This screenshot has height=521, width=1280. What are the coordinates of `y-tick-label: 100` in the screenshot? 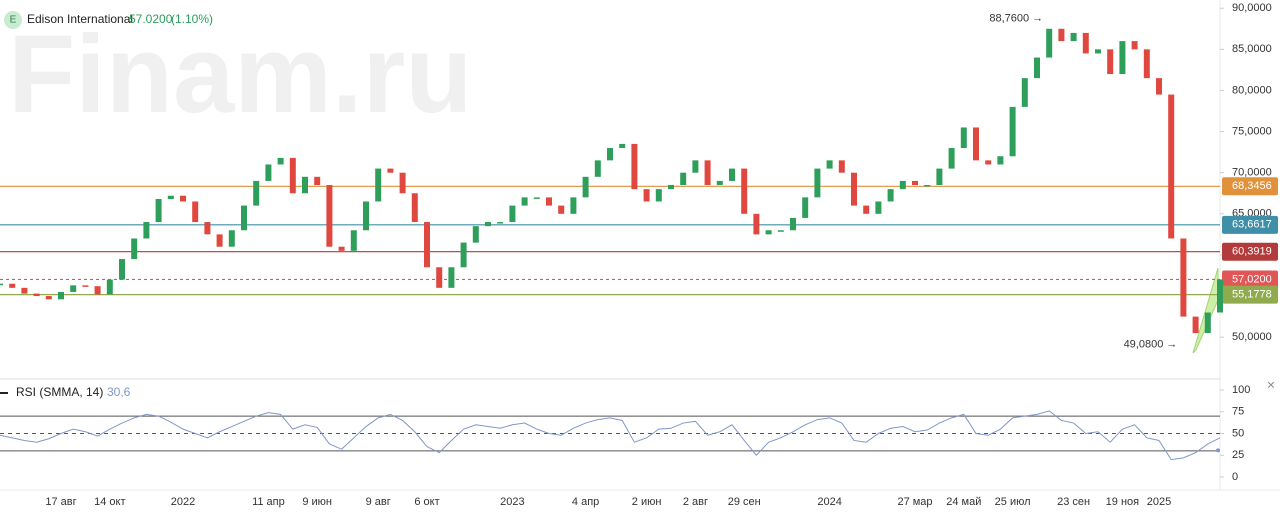 It's located at (1241, 390).